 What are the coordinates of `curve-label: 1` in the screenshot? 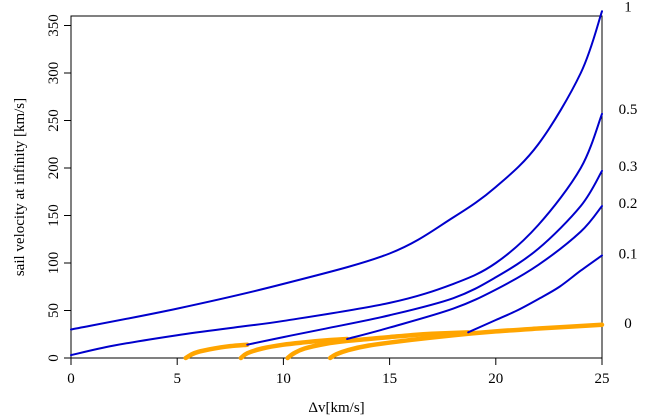 It's located at (628, 8).